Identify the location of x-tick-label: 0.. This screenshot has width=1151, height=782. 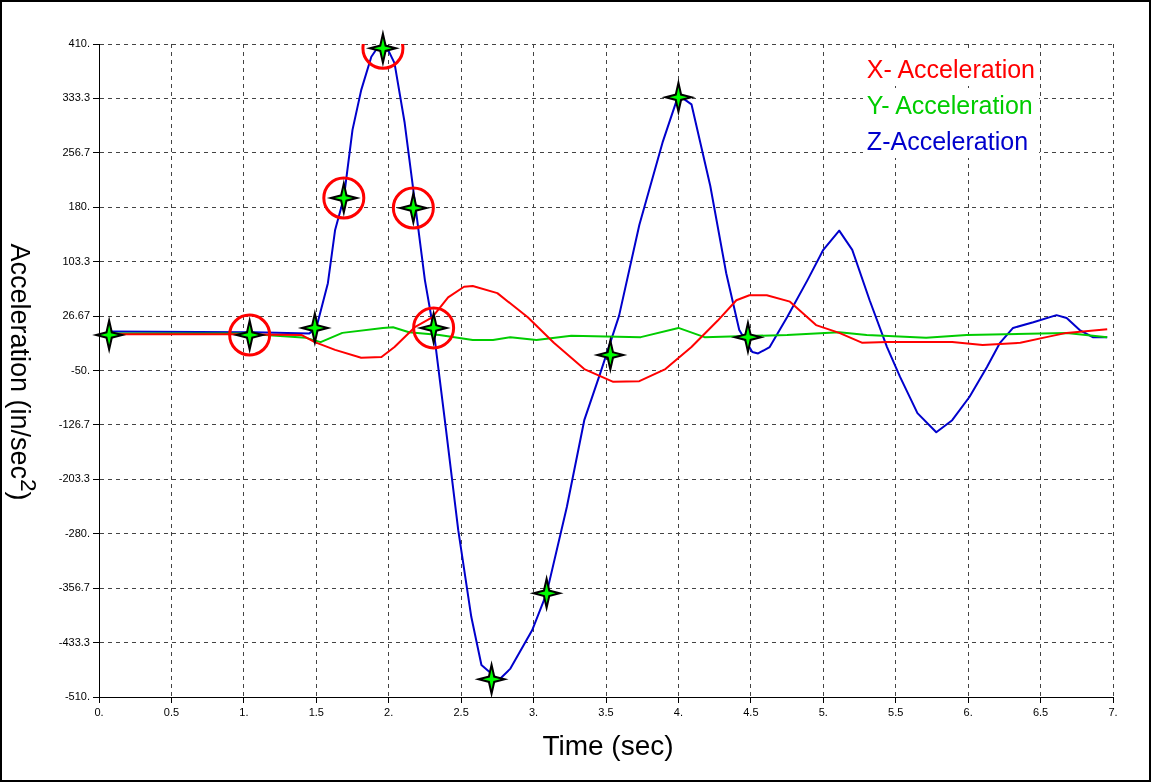
(99, 711).